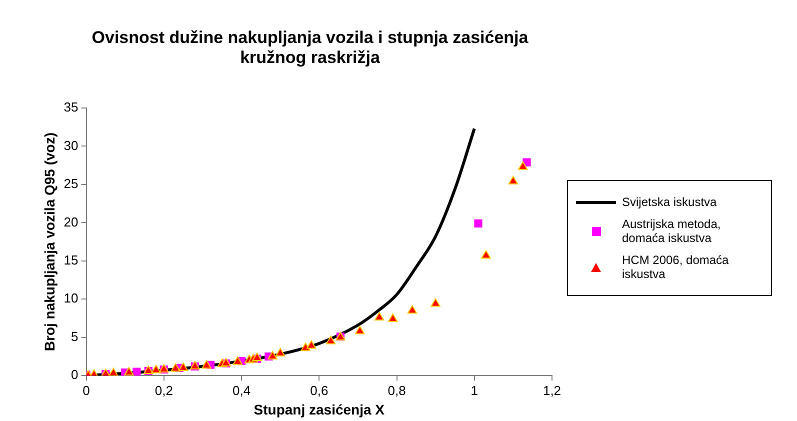  What do you see at coordinates (319, 390) in the screenshot?
I see `x-tick-label: 0,6` at bounding box center [319, 390].